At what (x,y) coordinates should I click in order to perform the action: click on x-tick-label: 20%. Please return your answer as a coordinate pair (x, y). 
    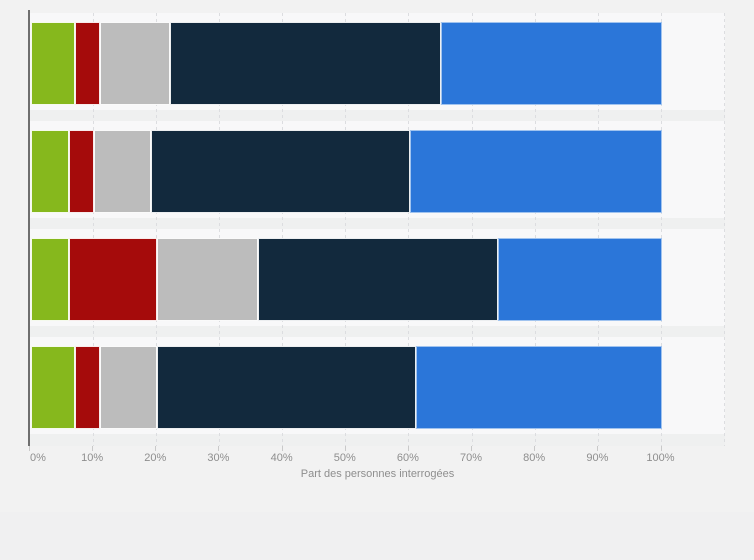
    Looking at the image, I should click on (155, 458).